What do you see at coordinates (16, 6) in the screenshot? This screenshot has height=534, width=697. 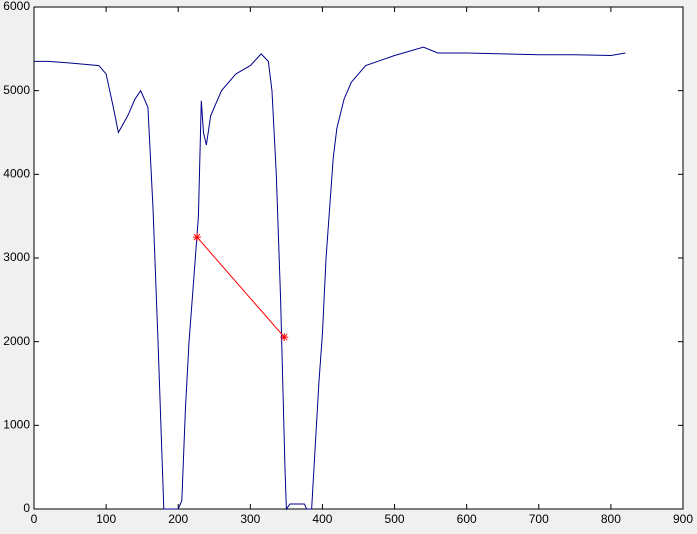 I see `y-tick-label: 6000` at bounding box center [16, 6].